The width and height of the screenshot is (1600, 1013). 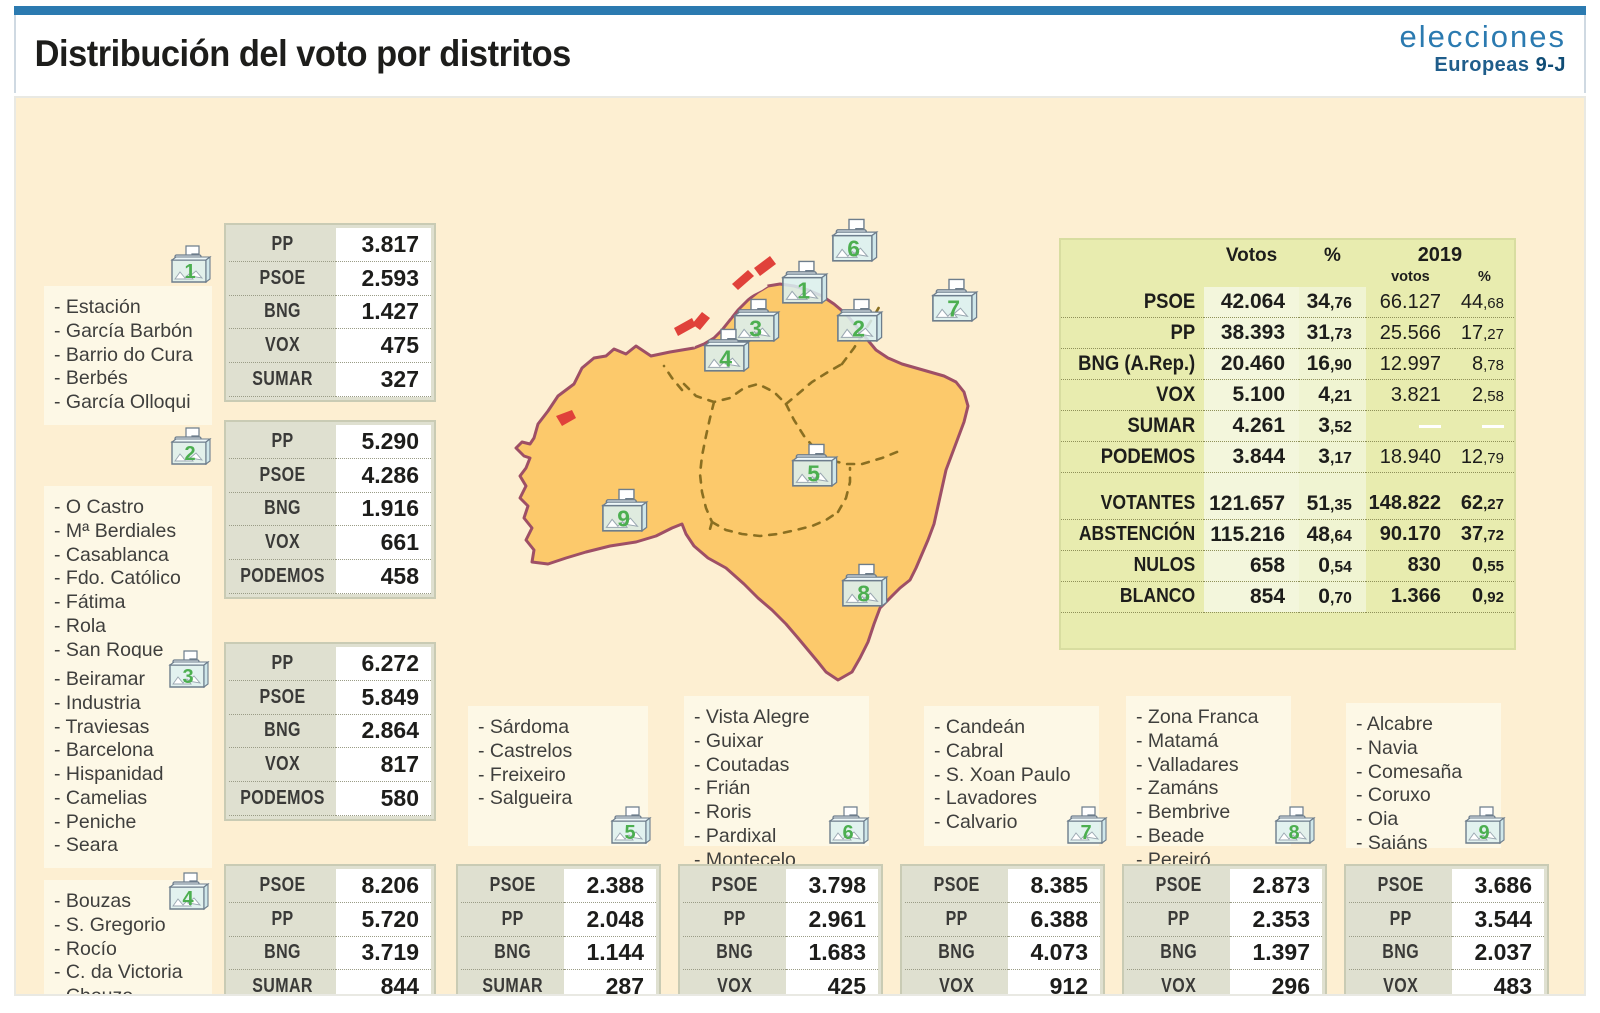 I want to click on party-votes: 4.286, so click(x=383, y=475).